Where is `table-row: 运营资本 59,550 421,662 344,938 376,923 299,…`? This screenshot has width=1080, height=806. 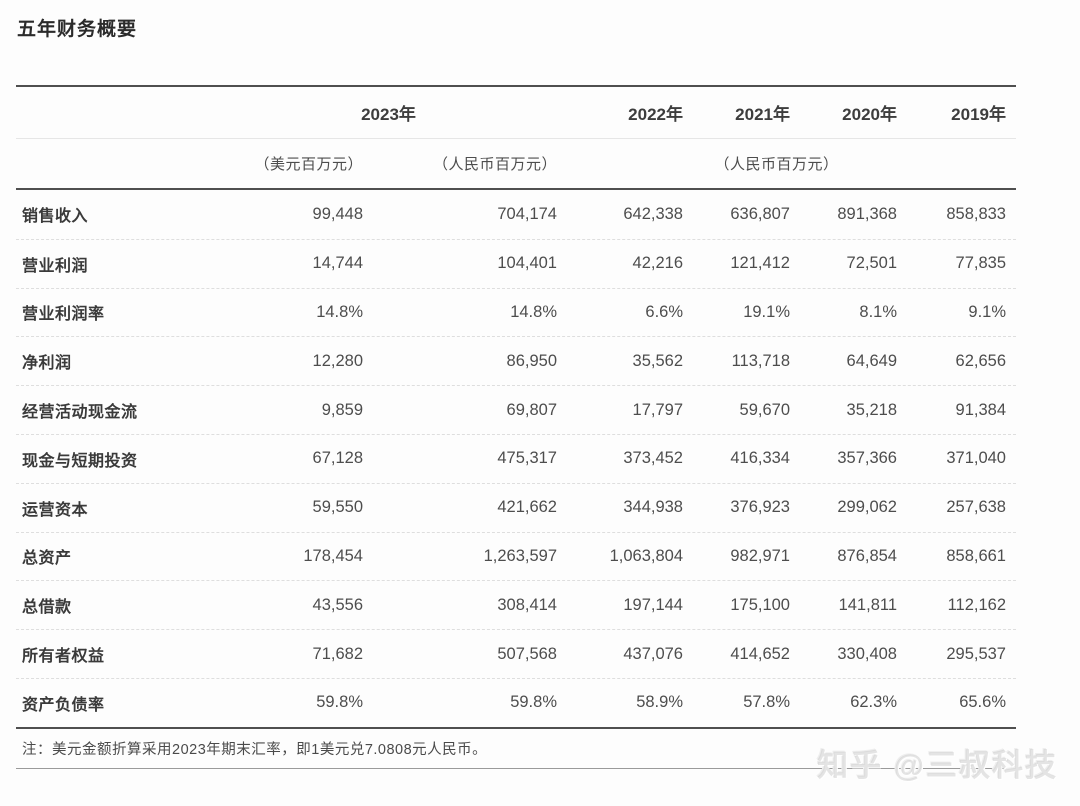 table-row: 运营资本 59,550 421,662 344,938 376,923 299,… is located at coordinates (516, 507).